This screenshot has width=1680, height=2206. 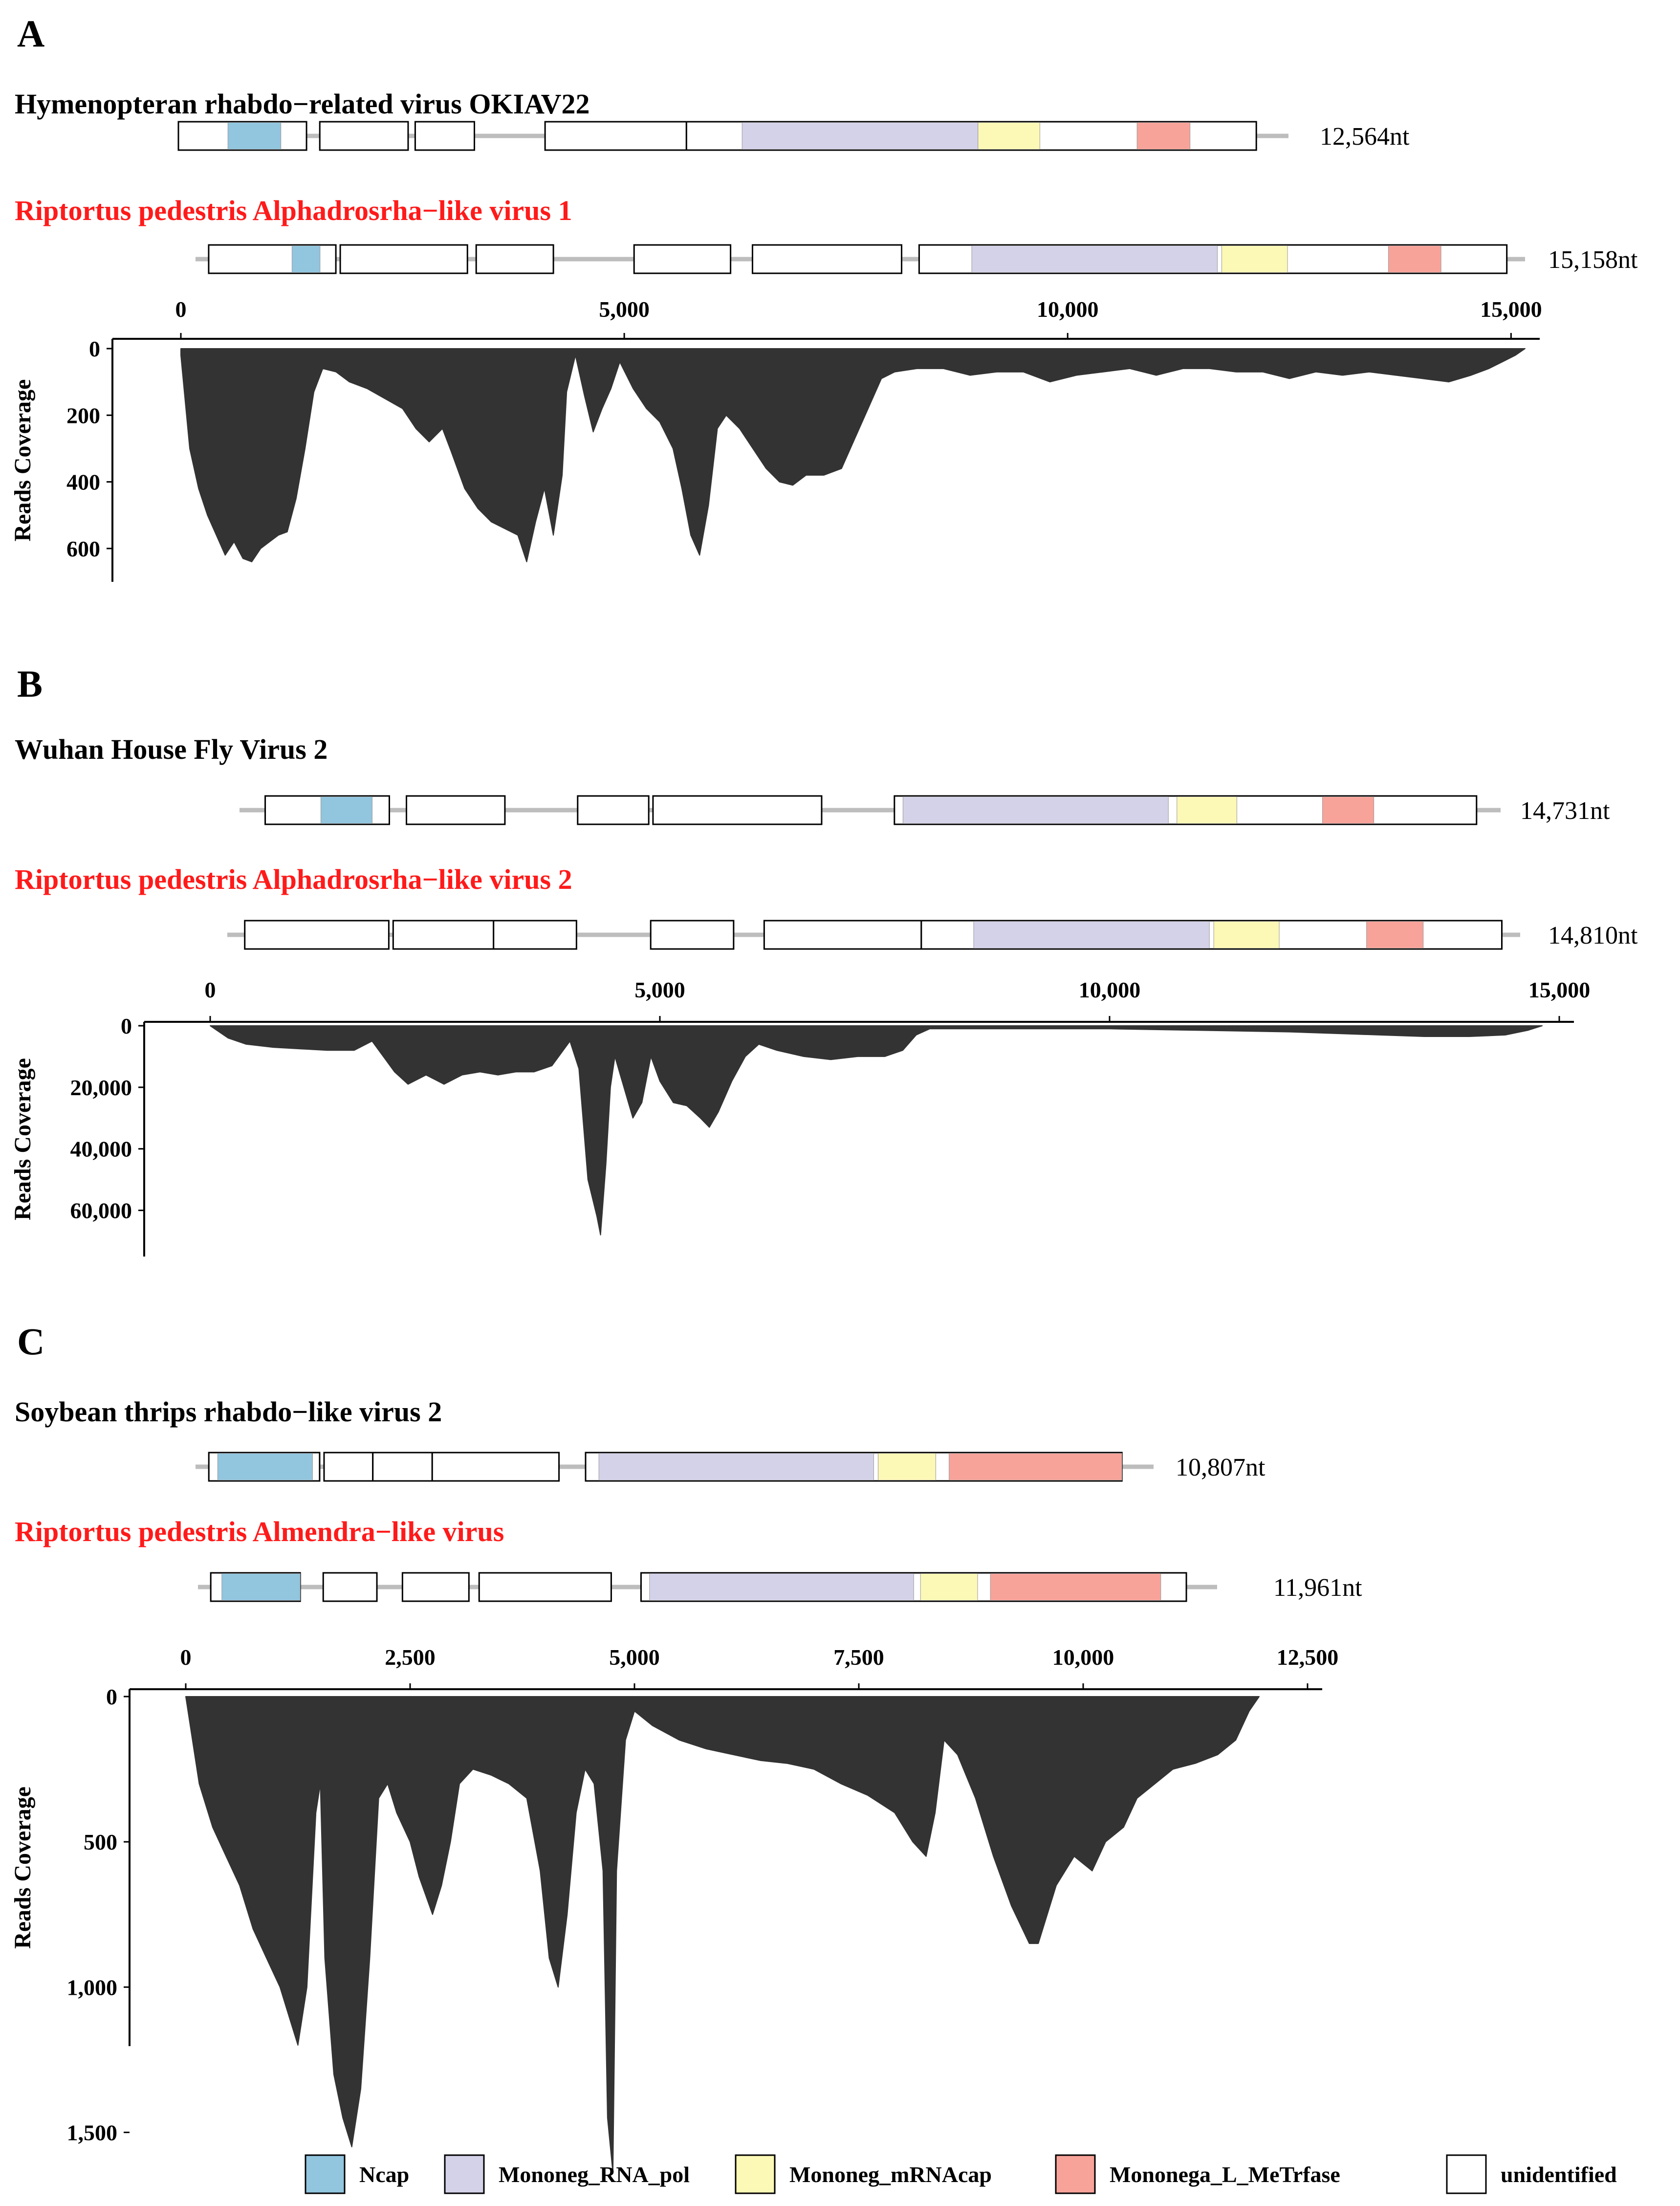 I want to click on legend-item-Mononeg_RNA_pol: Mononeg_RNA_pol, so click(x=567, y=2174).